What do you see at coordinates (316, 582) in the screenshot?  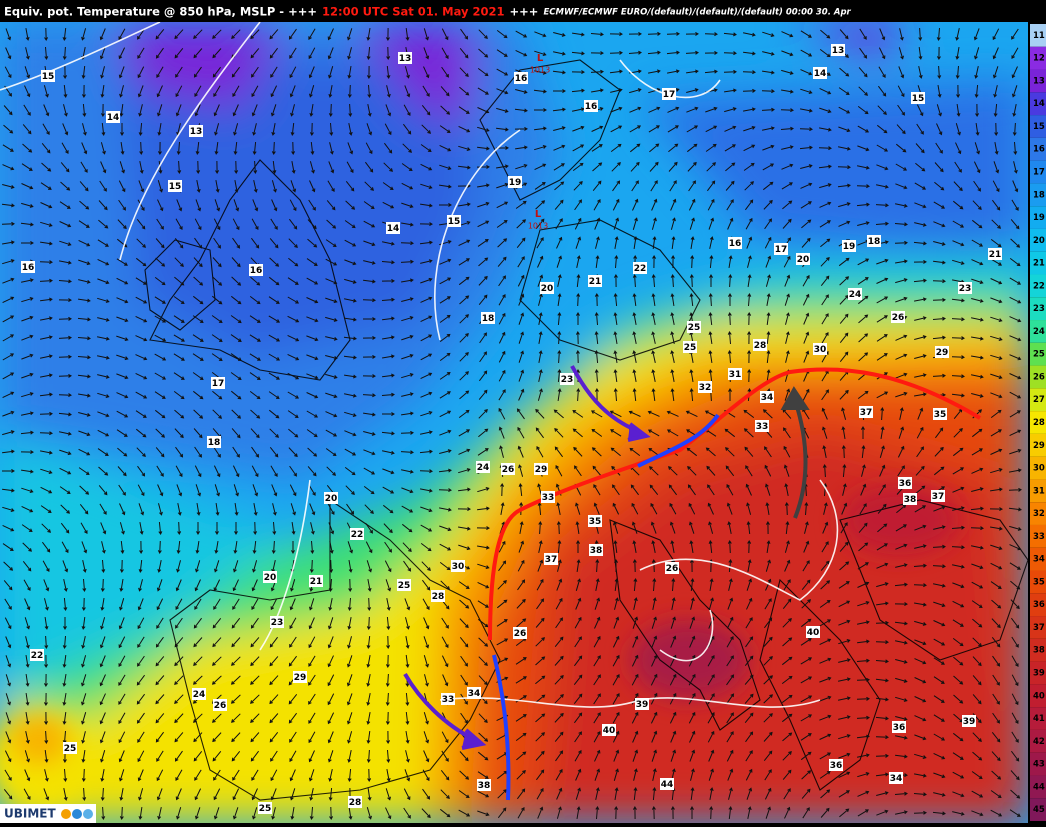 I see `isotherm-label: 21` at bounding box center [316, 582].